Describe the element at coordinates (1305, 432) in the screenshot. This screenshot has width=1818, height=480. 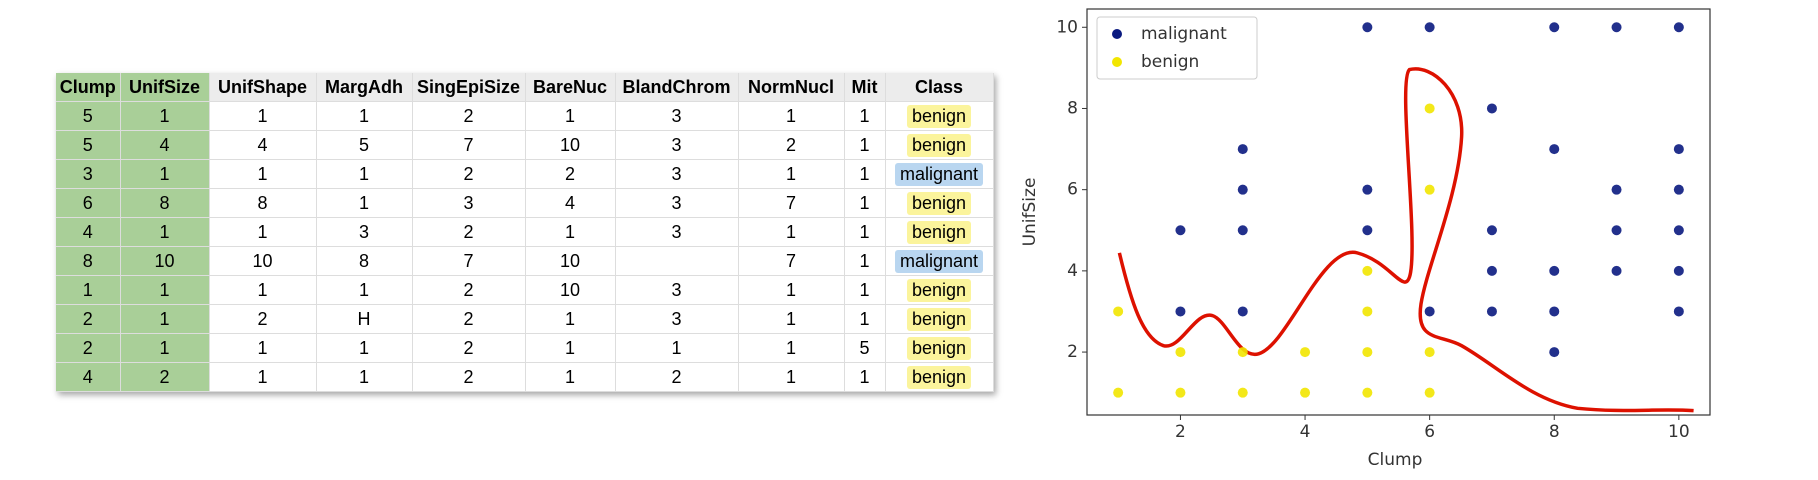
I see `x-tick-label: 4` at that location.